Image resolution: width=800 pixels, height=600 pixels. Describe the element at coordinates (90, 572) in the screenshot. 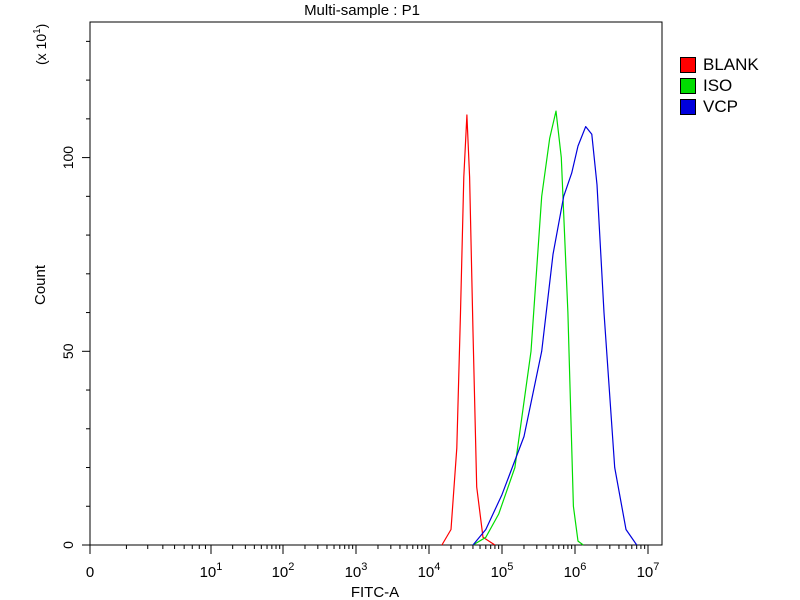

I see `x-tick-label: 0` at that location.